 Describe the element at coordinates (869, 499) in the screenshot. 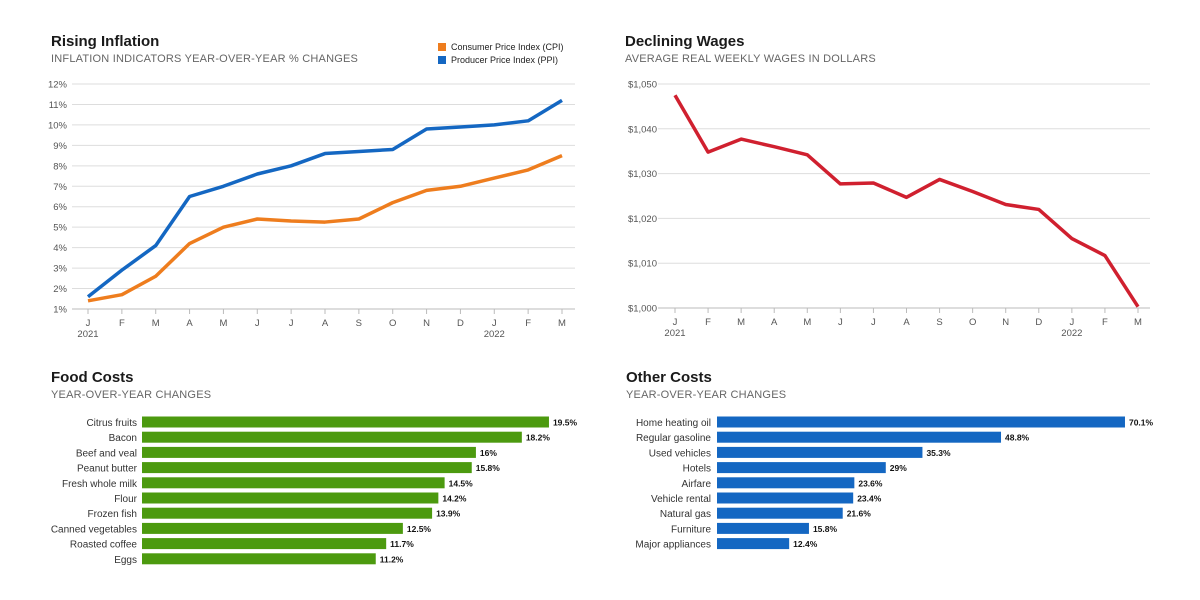

I see `other-value-label: 23.4%` at that location.